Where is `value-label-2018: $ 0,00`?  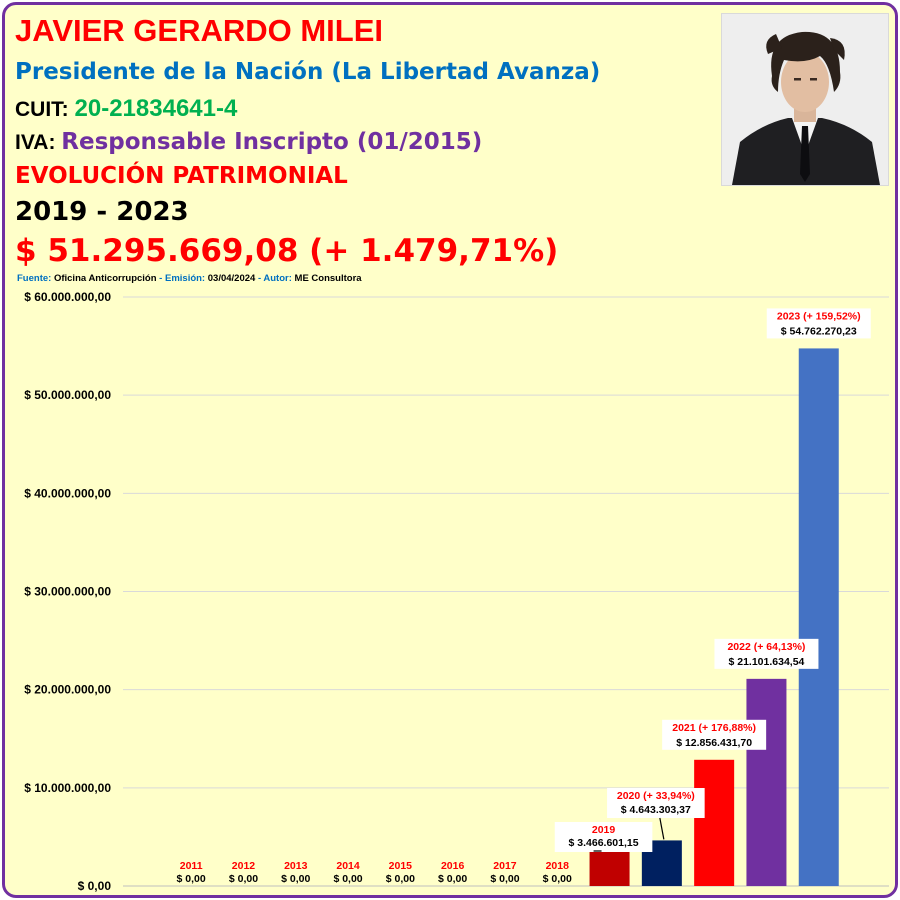
value-label-2018: $ 0,00 is located at coordinates (557, 879).